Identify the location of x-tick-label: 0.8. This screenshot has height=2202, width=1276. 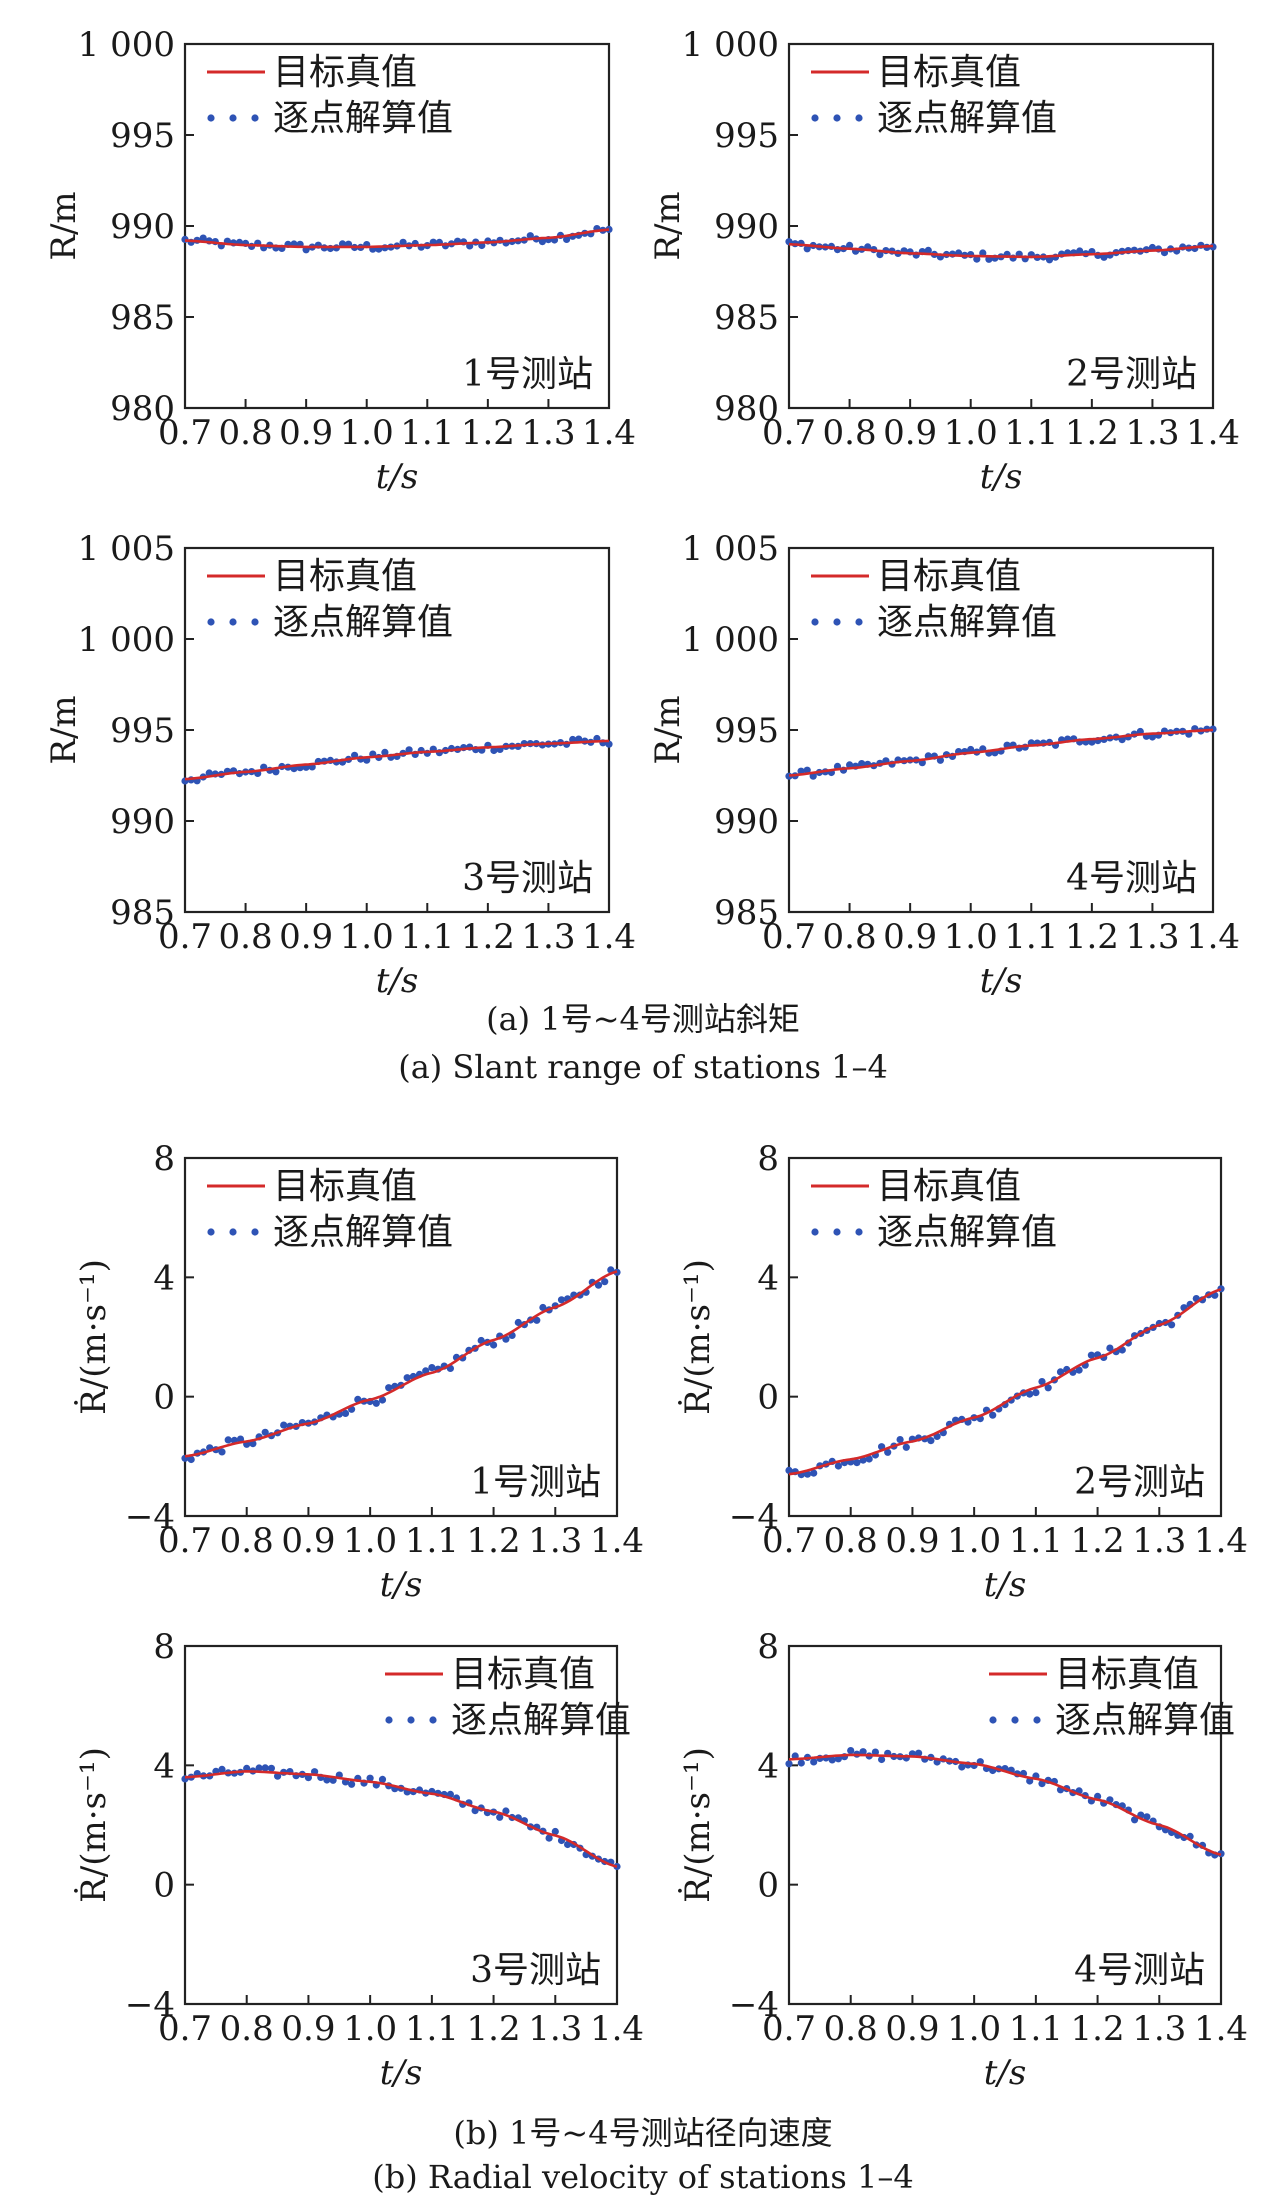
(246, 937).